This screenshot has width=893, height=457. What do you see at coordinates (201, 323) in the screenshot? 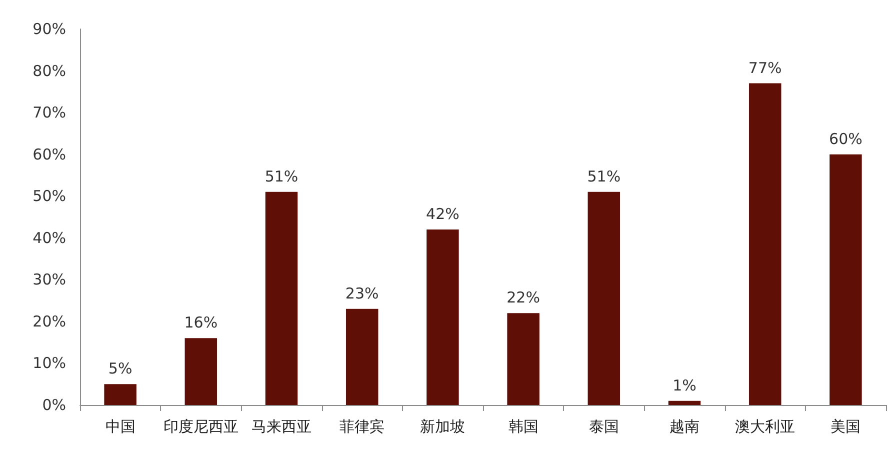
I see `data-label: 16%` at bounding box center [201, 323].